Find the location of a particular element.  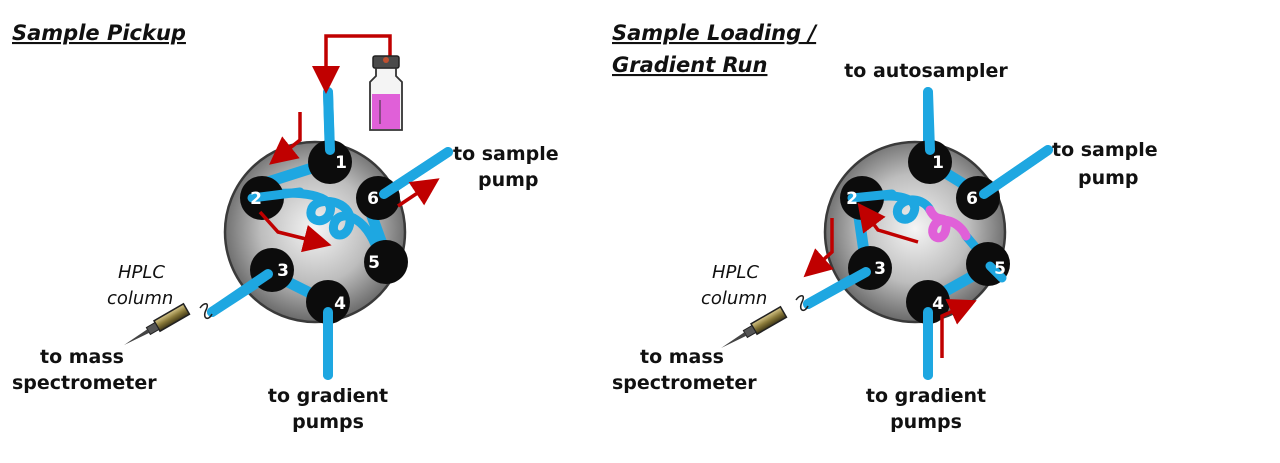

label-hplc-1: HPLC is located at coordinates (141, 272).